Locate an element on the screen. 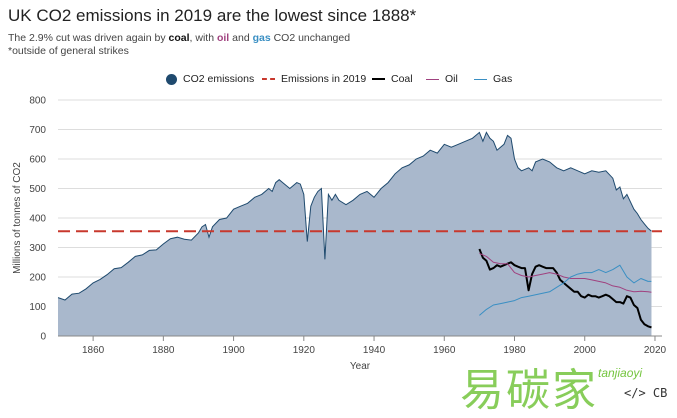  legend-label-oil: Oil is located at coordinates (451, 79).